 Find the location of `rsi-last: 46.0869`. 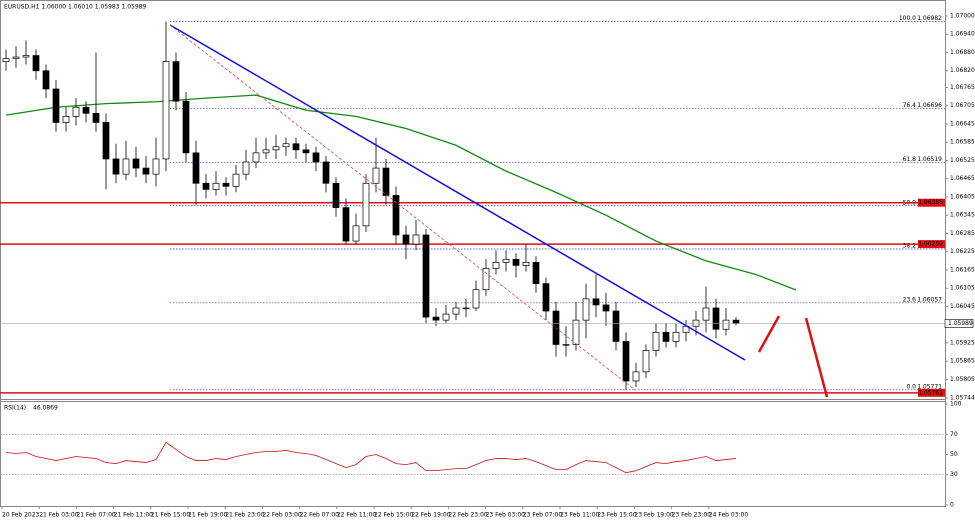

rsi-last: 46.0869 is located at coordinates (45, 408).